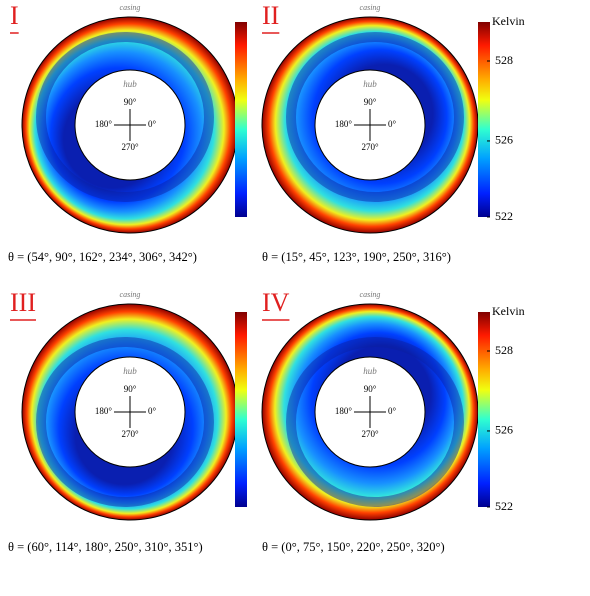 This screenshot has height=596, width=590. What do you see at coordinates (356, 257) in the screenshot?
I see `caption: θ = (15°, 45°, 123°, 190°, 250°, 316°)` at bounding box center [356, 257].